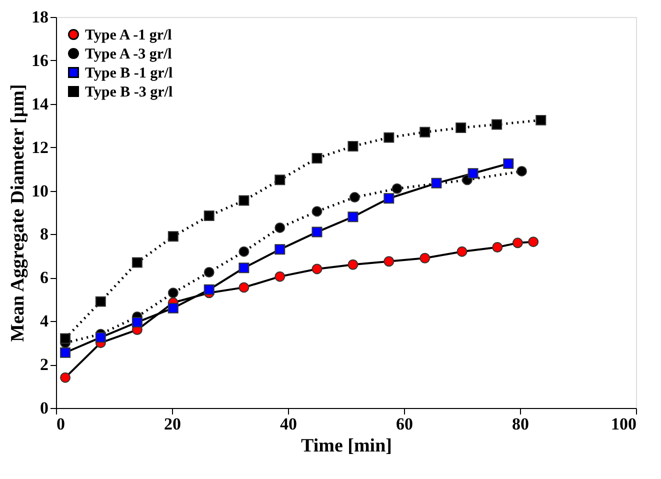  I want to click on x-tick-label: 40, so click(288, 424).